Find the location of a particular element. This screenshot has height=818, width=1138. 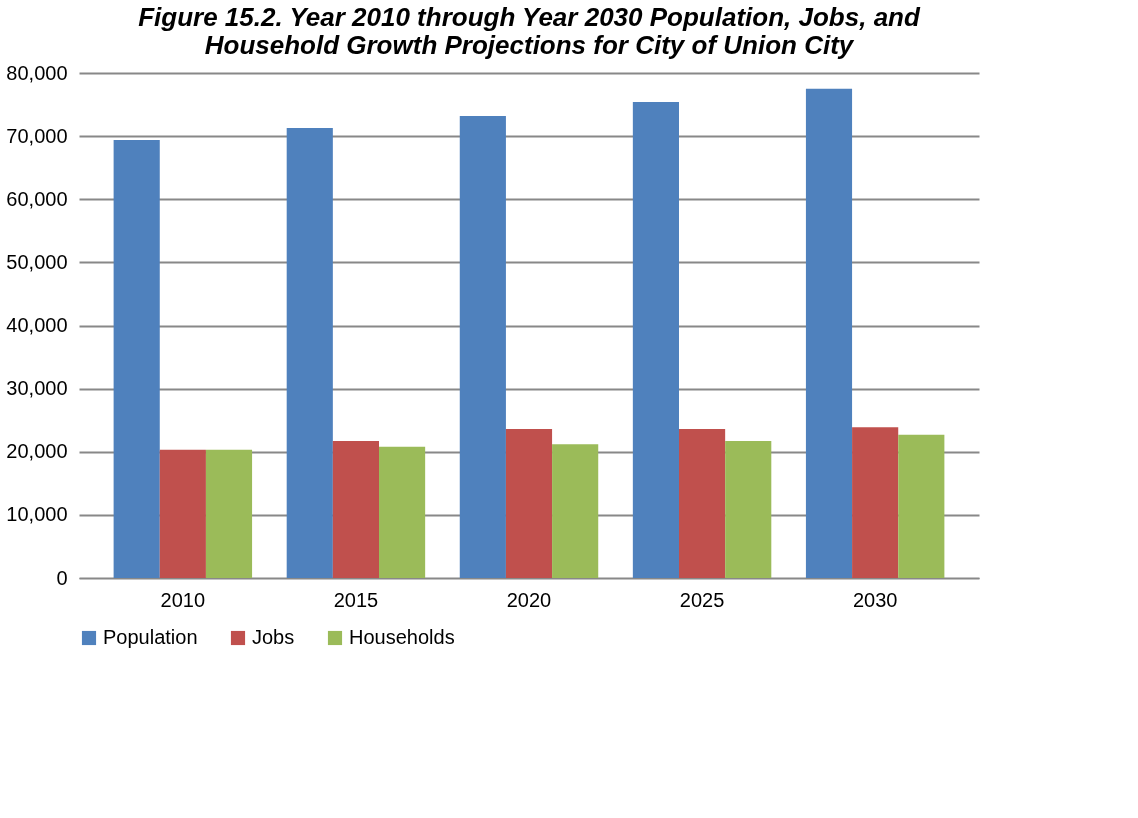

y-tick-label: 10,000 is located at coordinates (37, 514).